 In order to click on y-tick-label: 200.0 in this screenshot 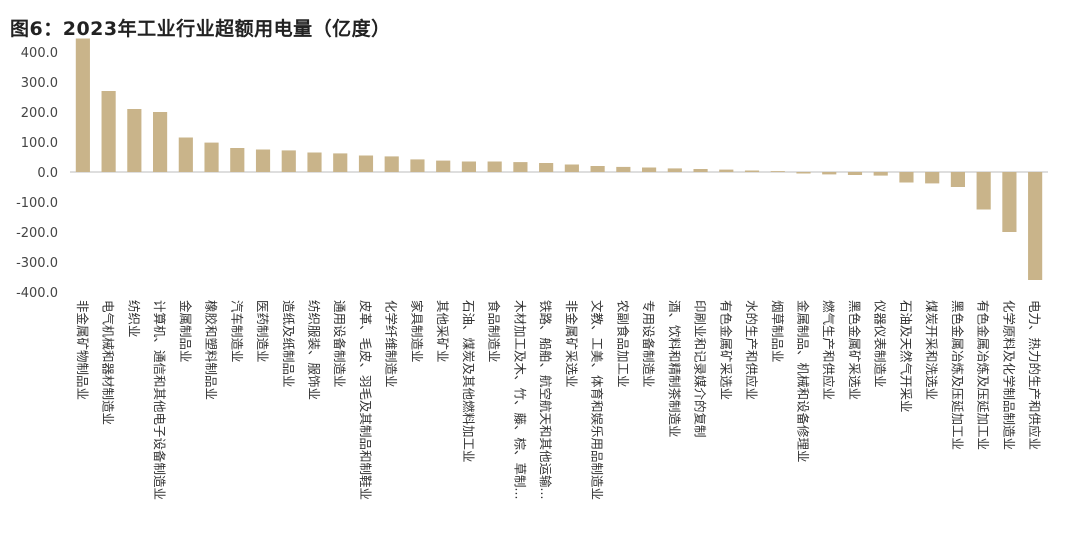, I will do `click(39, 113)`.